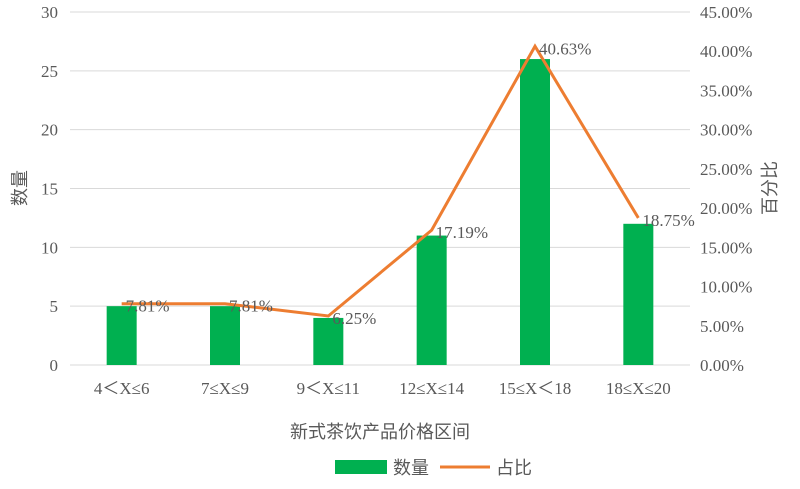 The image size is (800, 489). Describe the element at coordinates (514, 468) in the screenshot. I see `legend-label: 占比` at that location.